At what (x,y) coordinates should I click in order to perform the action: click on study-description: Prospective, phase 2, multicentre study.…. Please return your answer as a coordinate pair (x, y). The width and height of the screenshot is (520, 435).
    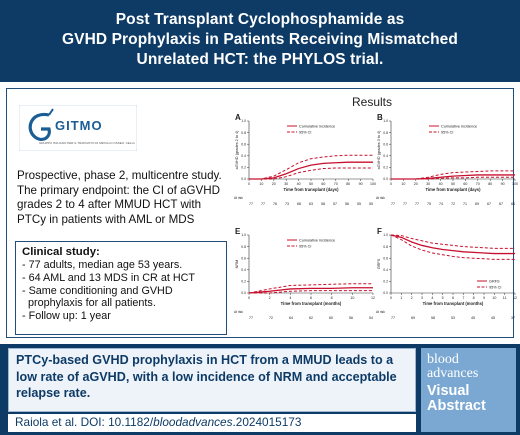
    Looking at the image, I should click on (119, 197).